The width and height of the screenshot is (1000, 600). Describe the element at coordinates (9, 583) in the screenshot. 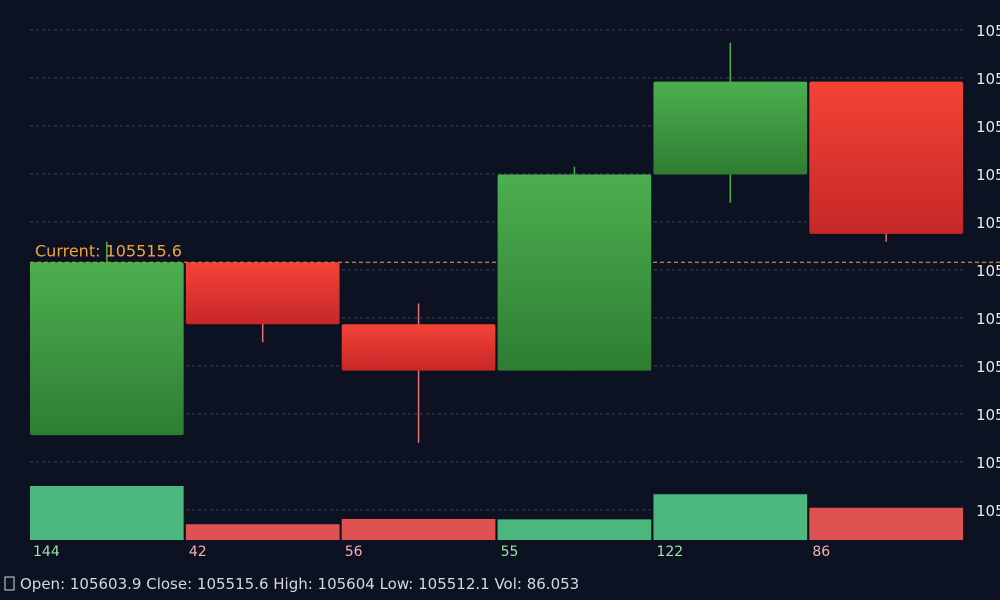

I see `chart-icon` at that location.